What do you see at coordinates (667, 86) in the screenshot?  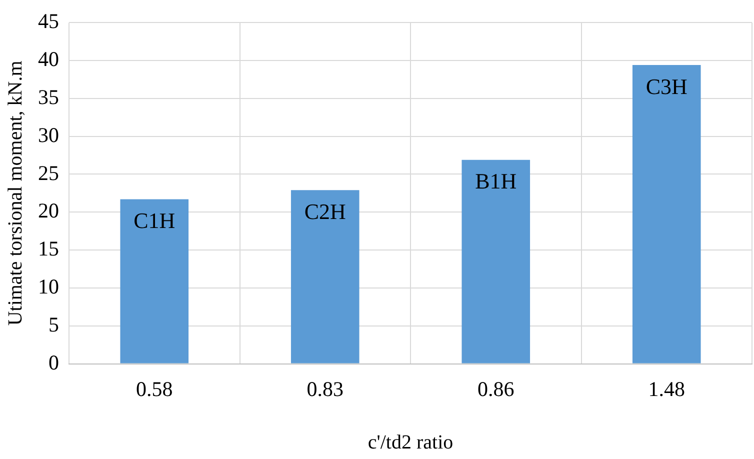 I see `annotation: C3H` at bounding box center [667, 86].